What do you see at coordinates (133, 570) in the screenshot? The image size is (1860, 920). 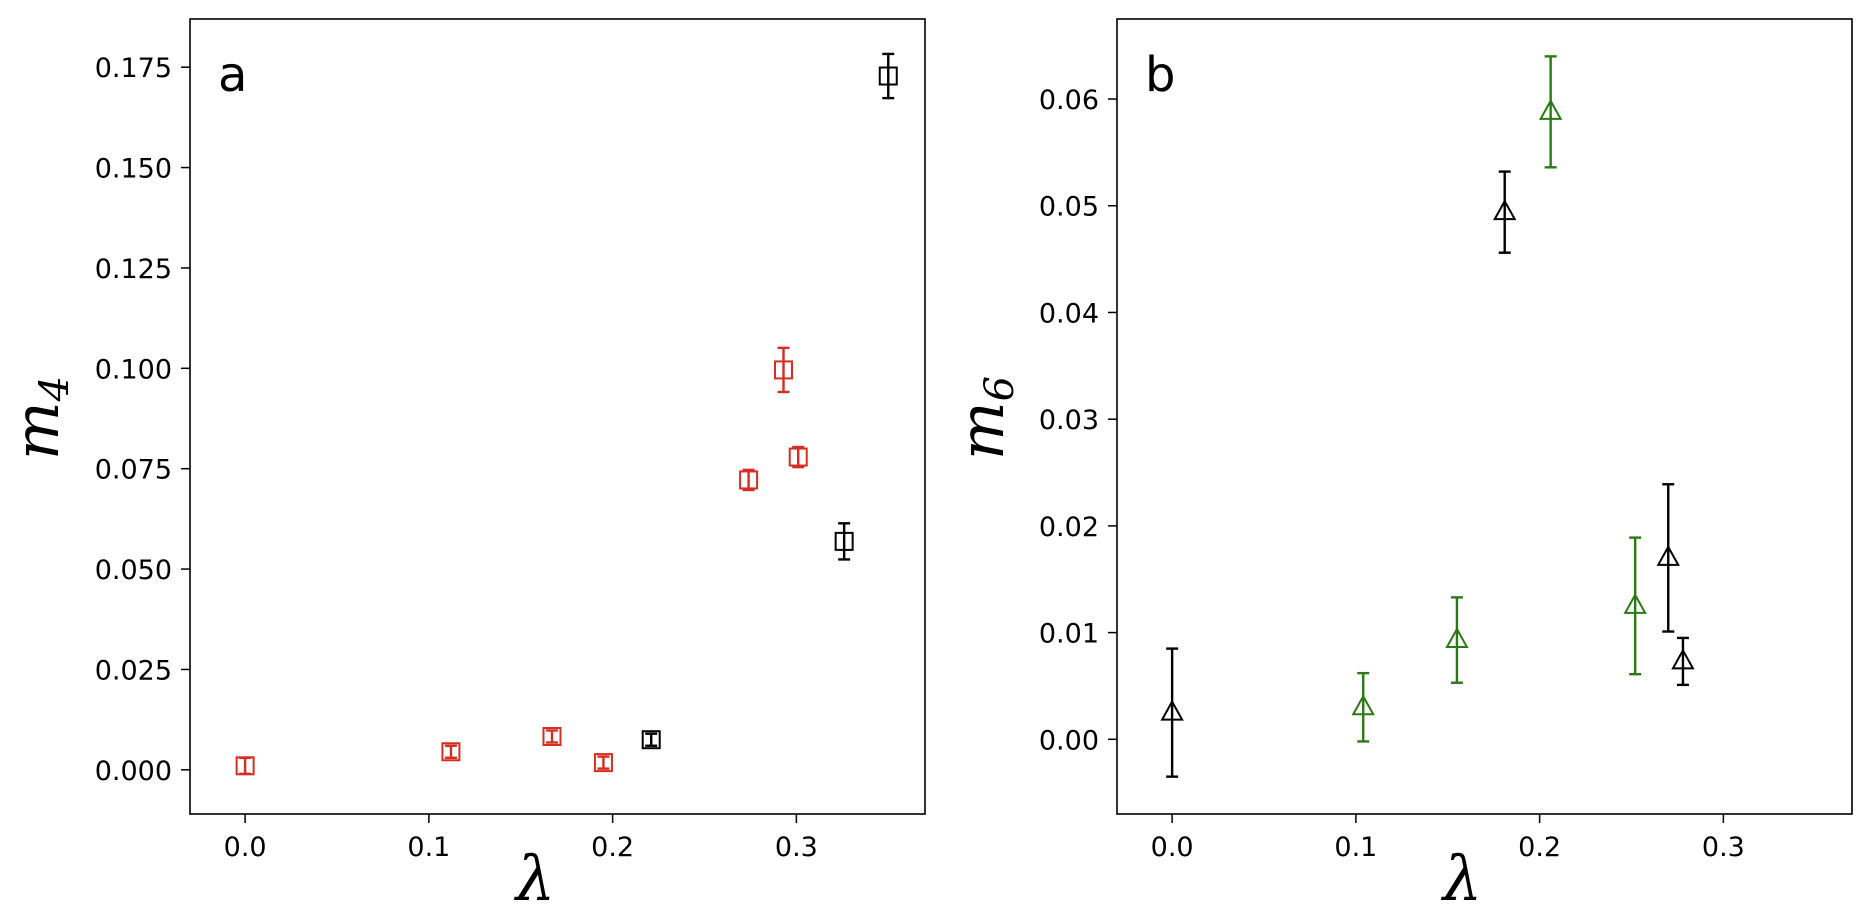 I see `y-tick-label: 0.050` at bounding box center [133, 570].